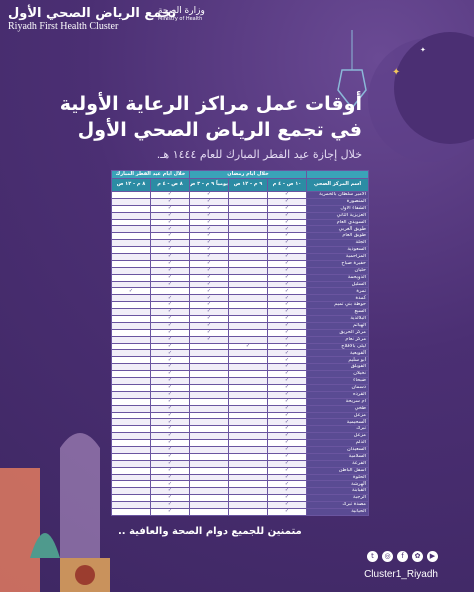 This screenshot has height=592, width=474. I want to click on table-row: المزاحمية ✓ ✓ ✓, so click(240, 257).